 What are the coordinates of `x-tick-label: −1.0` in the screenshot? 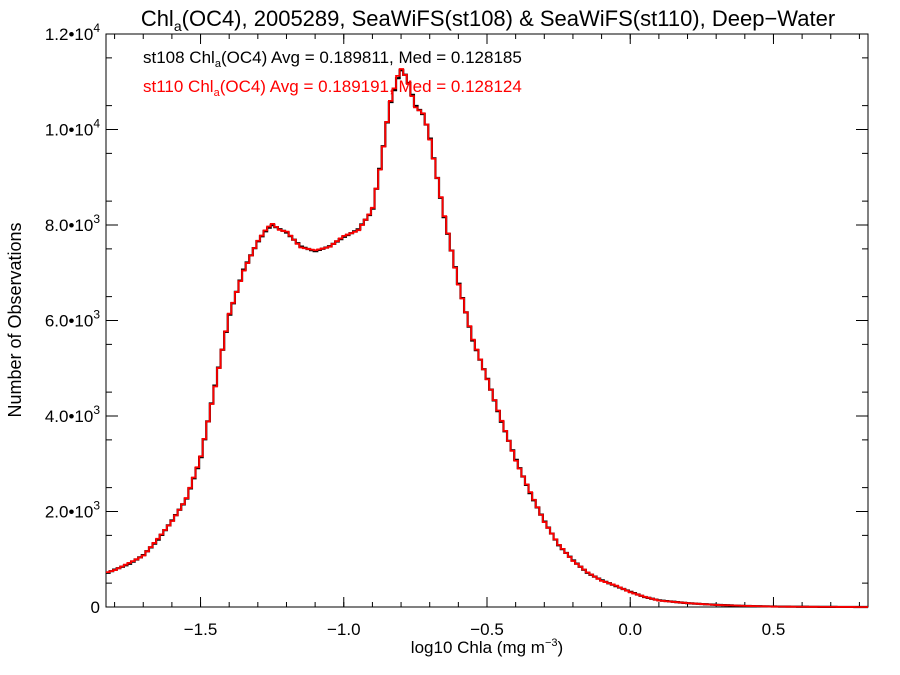 It's located at (344, 629).